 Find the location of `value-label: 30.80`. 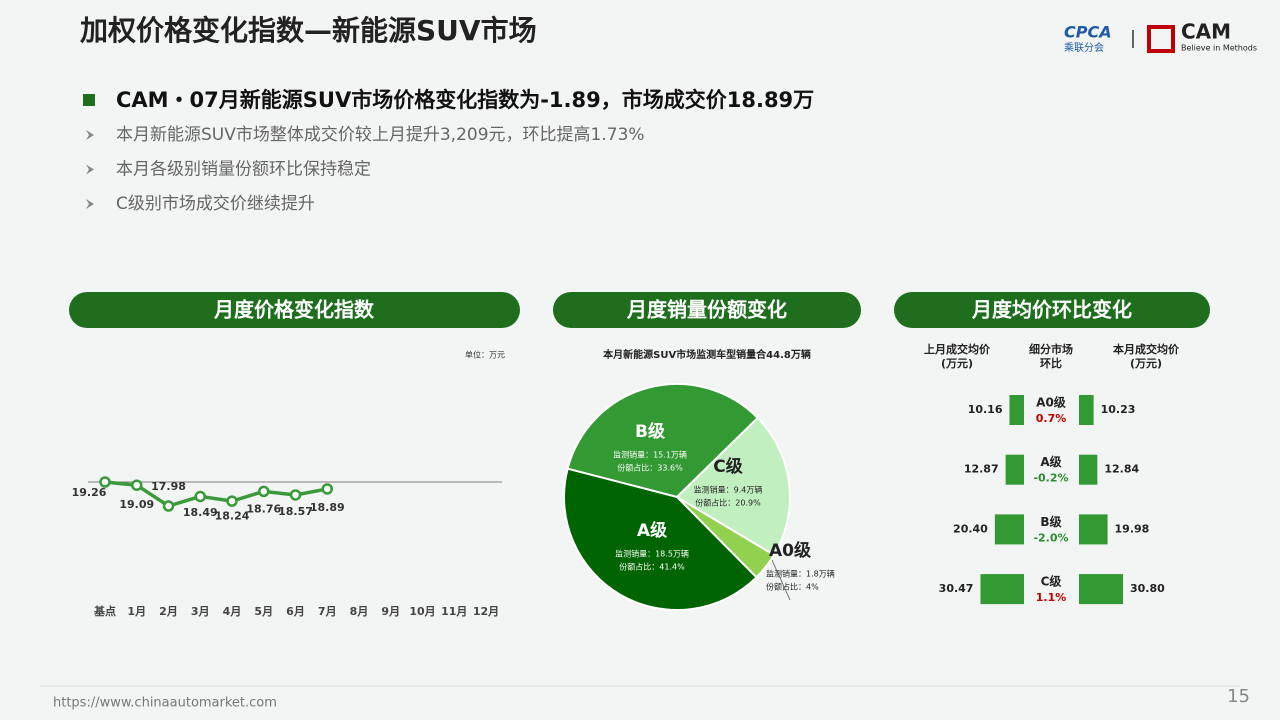

value-label: 30.80 is located at coordinates (1147, 588).